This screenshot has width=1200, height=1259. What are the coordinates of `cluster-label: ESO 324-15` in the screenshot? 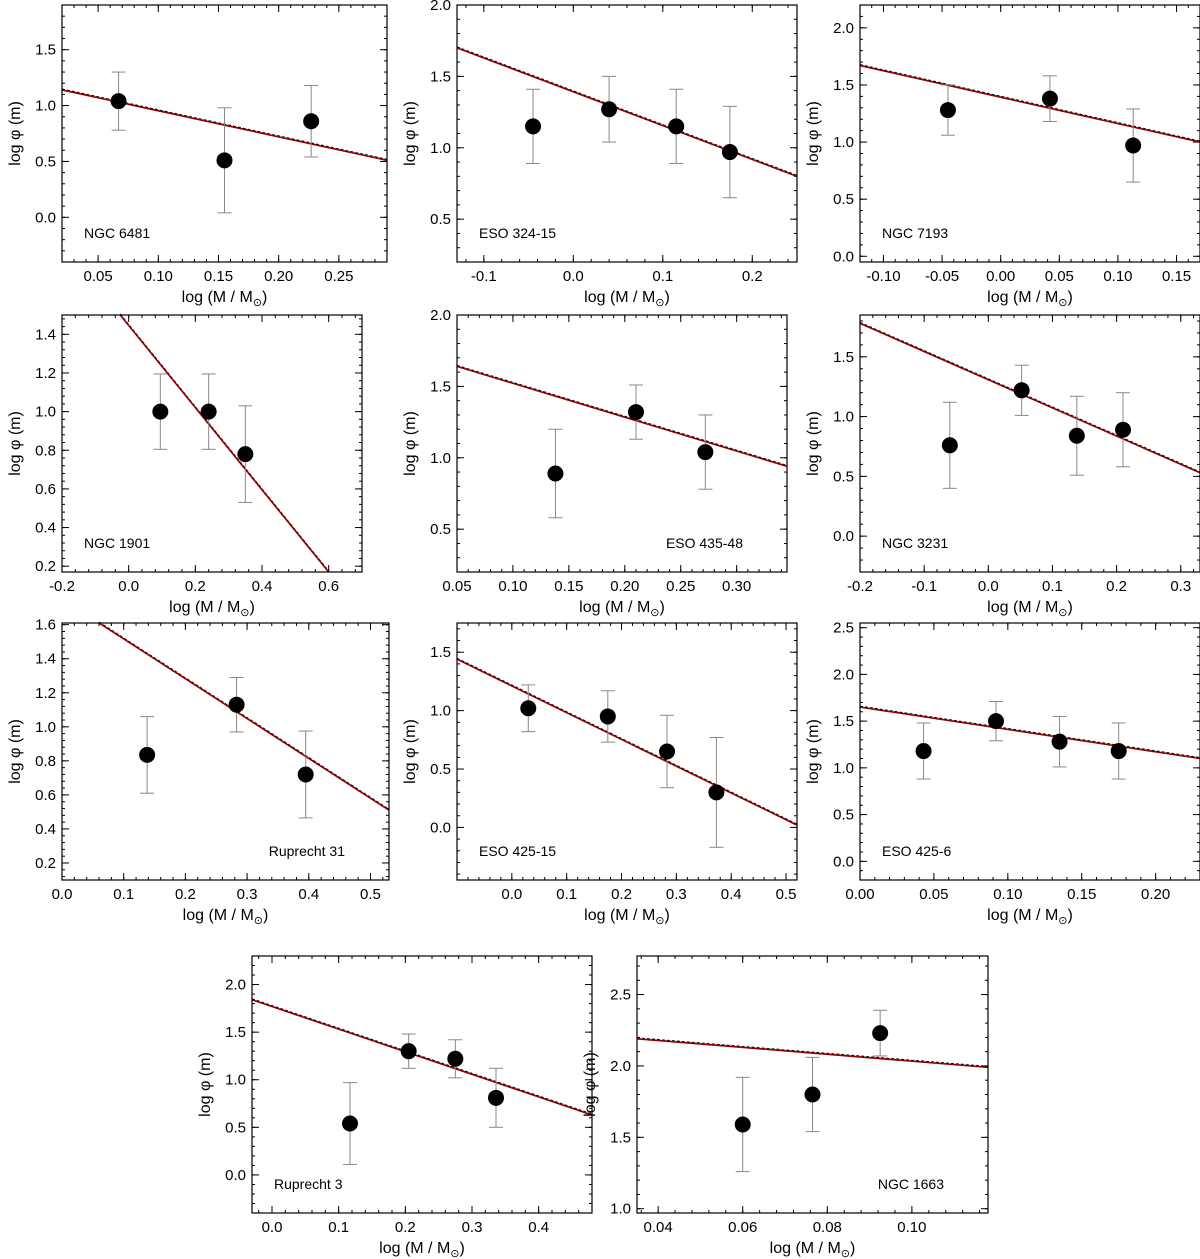 It's located at (517, 233).